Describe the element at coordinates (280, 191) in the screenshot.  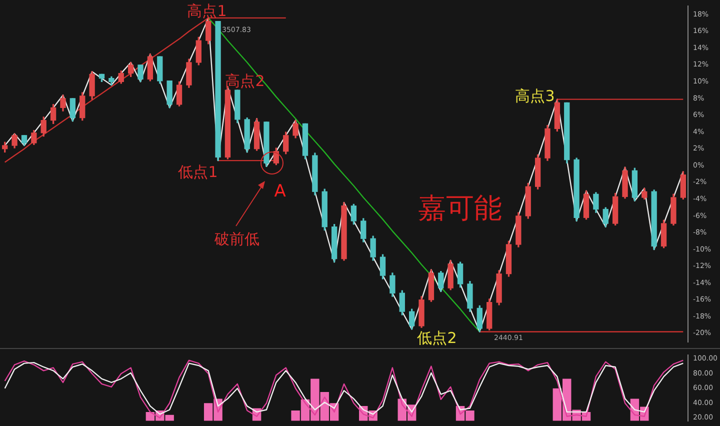
I see `annotation: A` at that location.